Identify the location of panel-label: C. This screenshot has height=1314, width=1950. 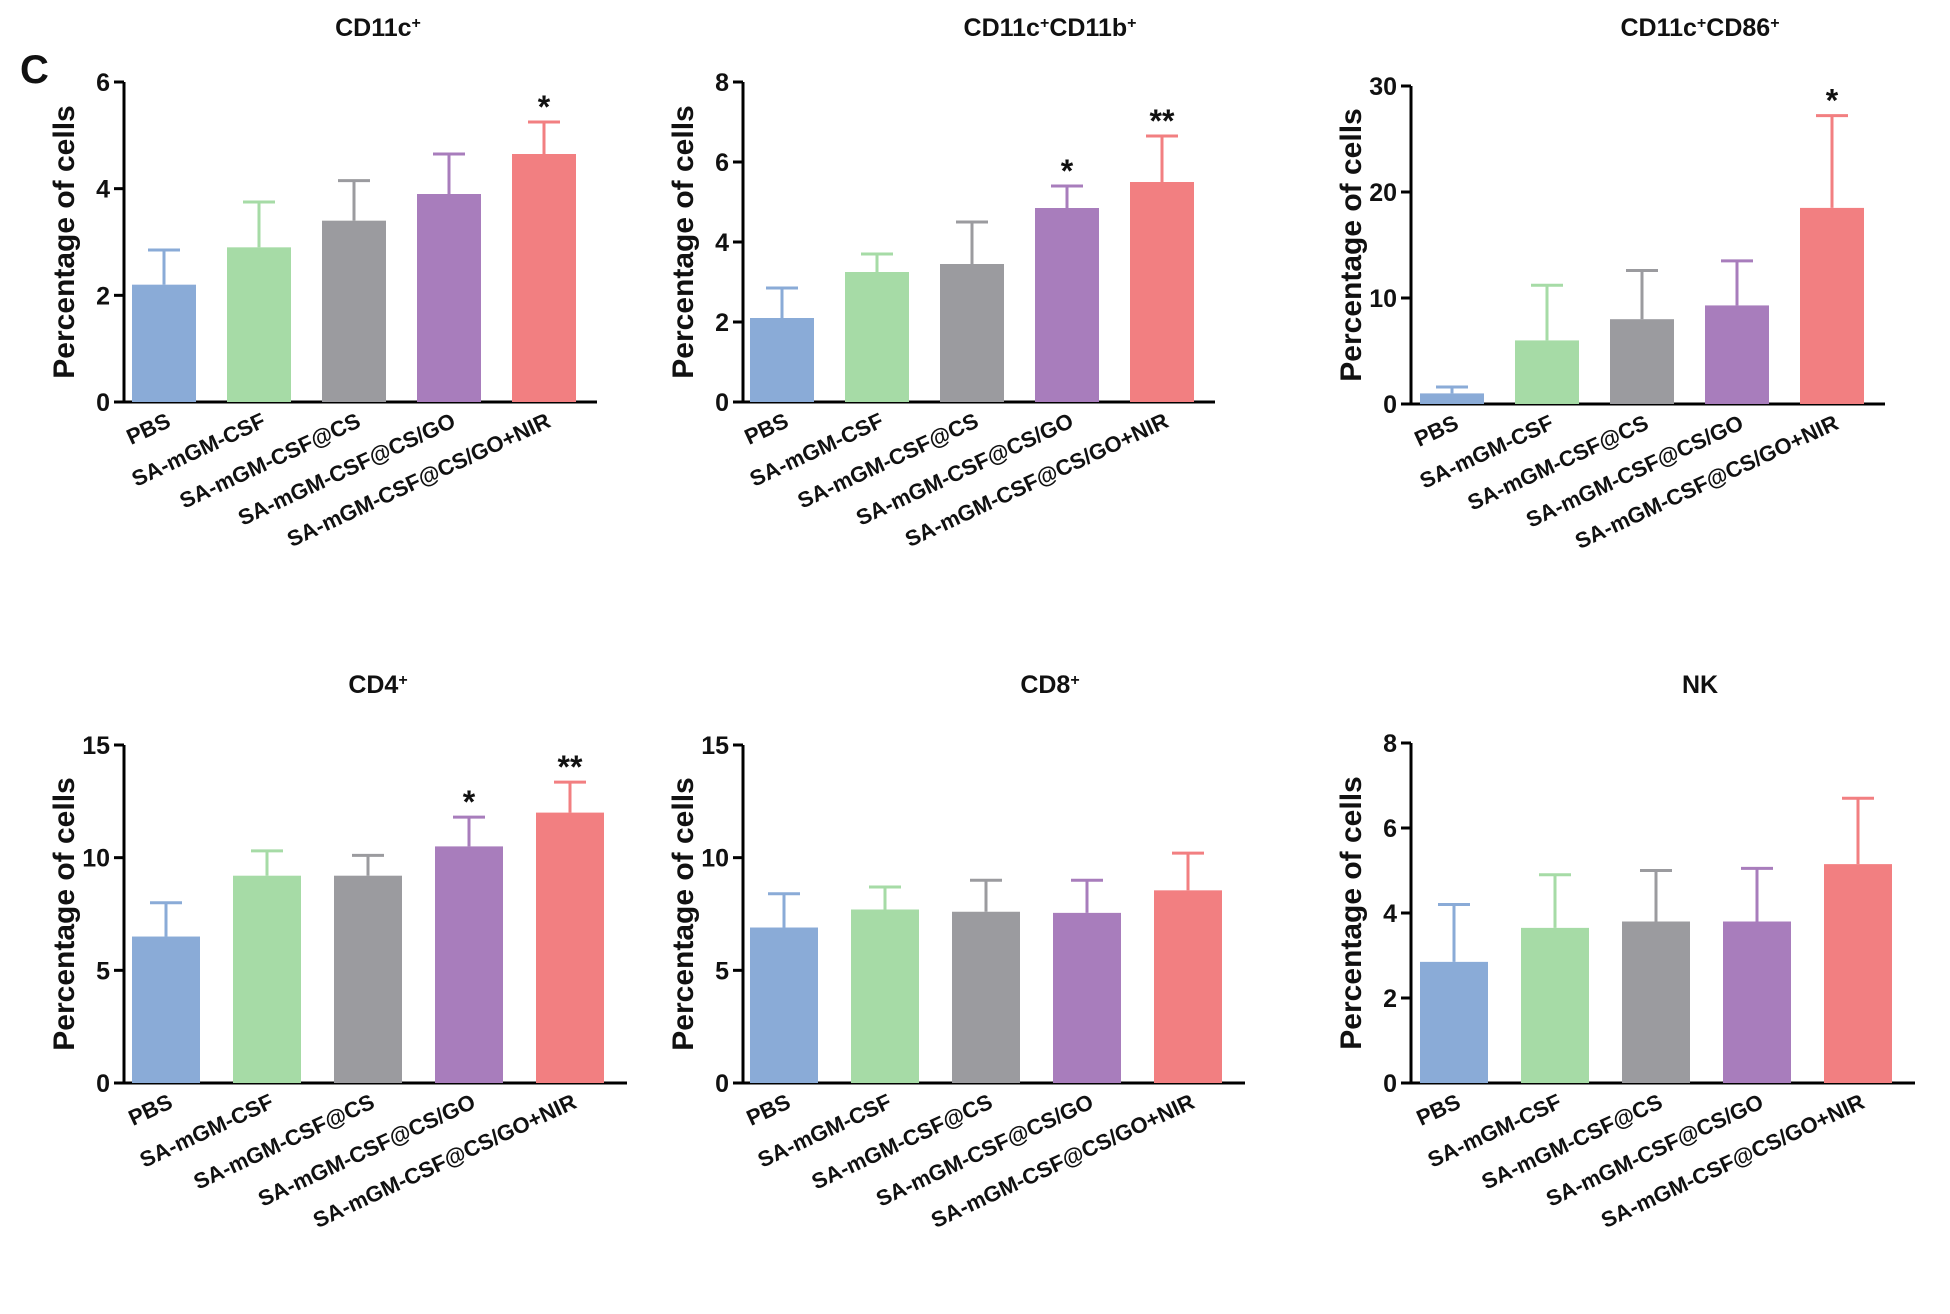
(34, 70).